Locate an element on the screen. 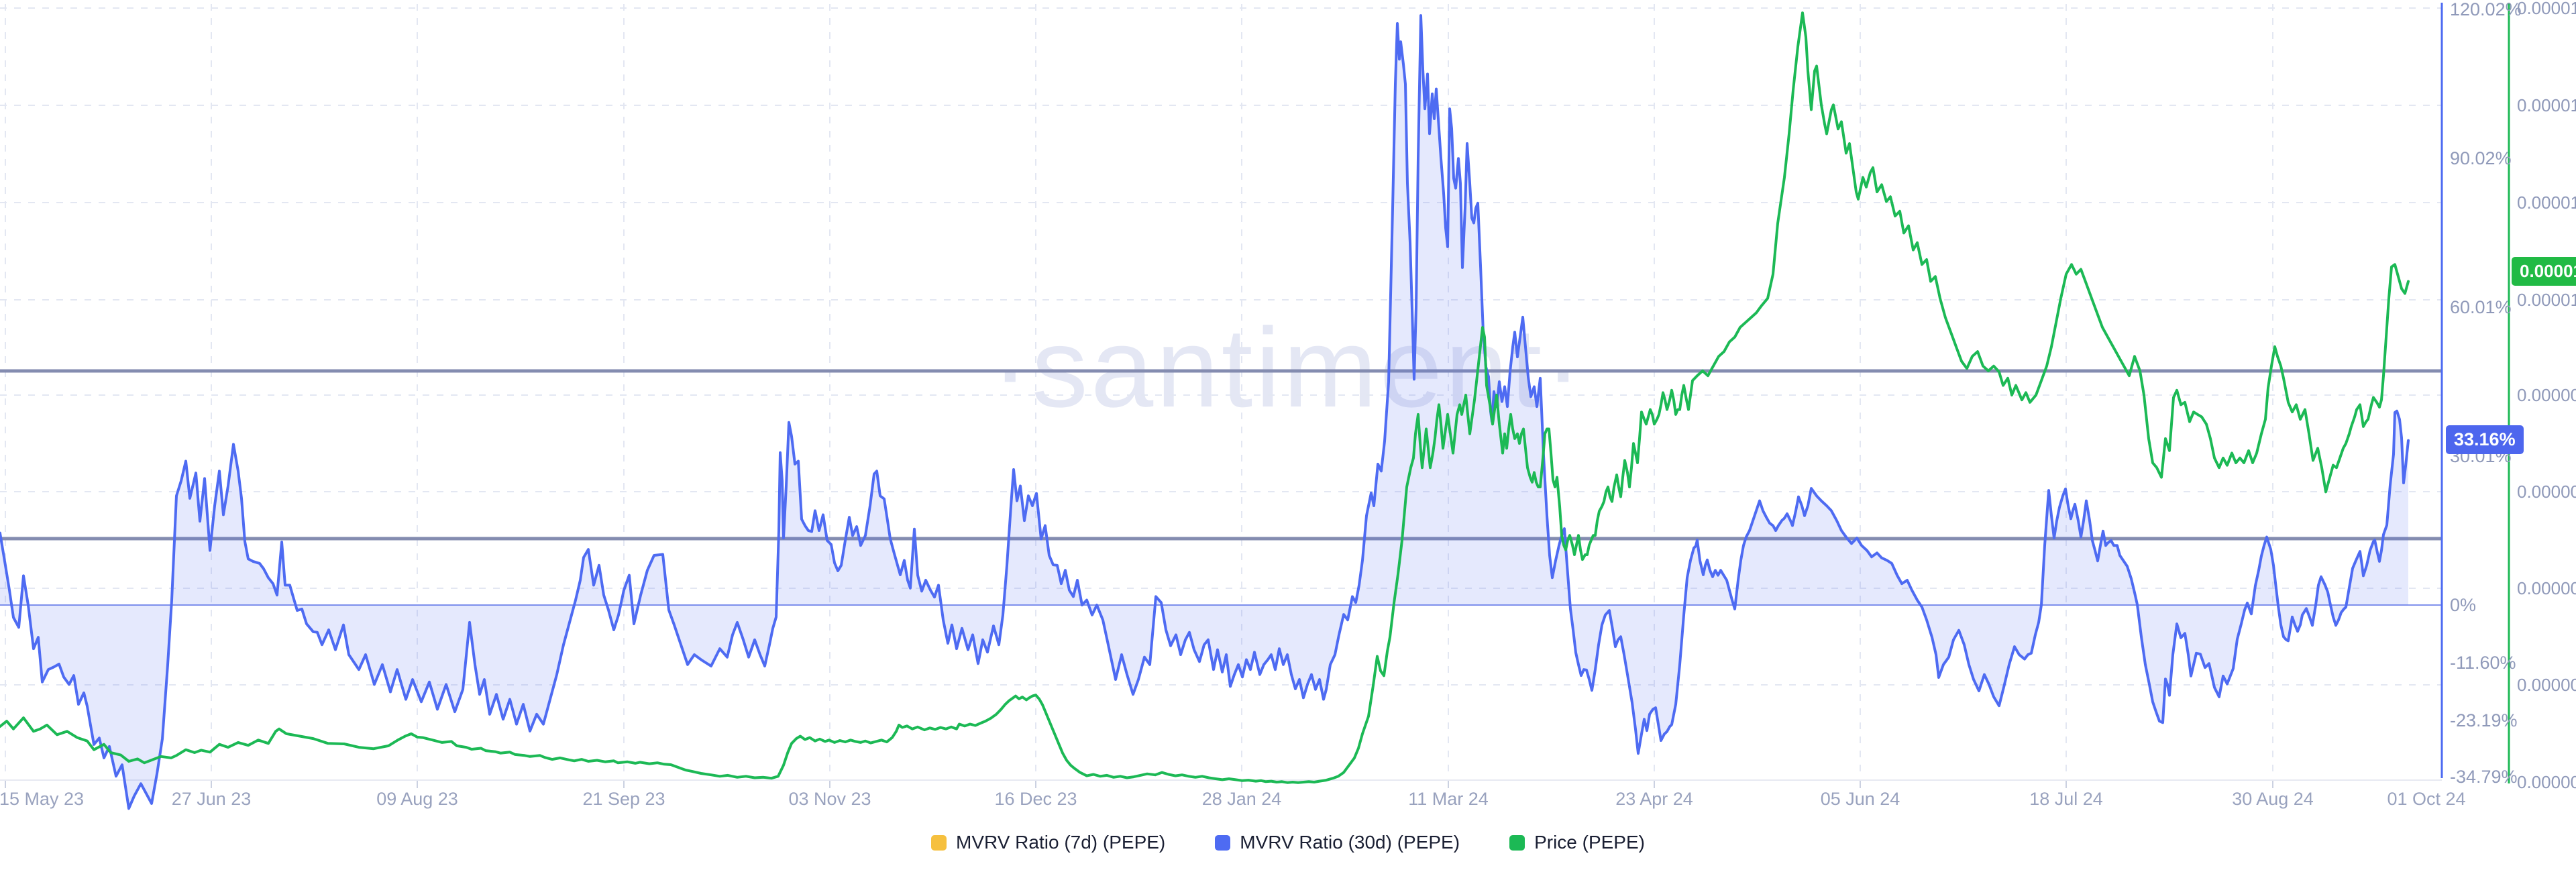 The height and width of the screenshot is (872, 2576). mvrv-axis-tick-label: 60.01% is located at coordinates (2481, 307).